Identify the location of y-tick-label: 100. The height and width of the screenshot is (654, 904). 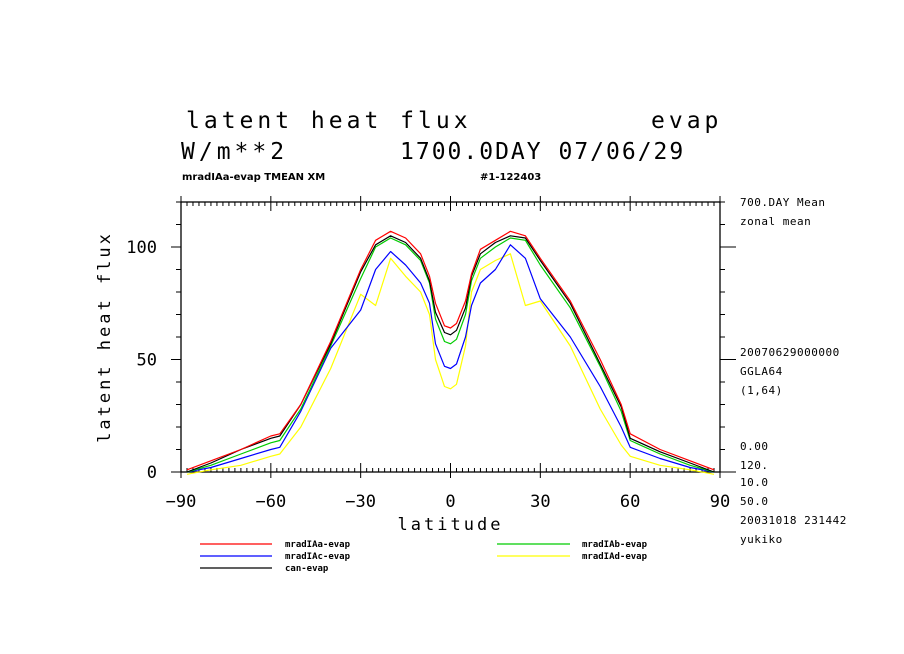
(141, 248).